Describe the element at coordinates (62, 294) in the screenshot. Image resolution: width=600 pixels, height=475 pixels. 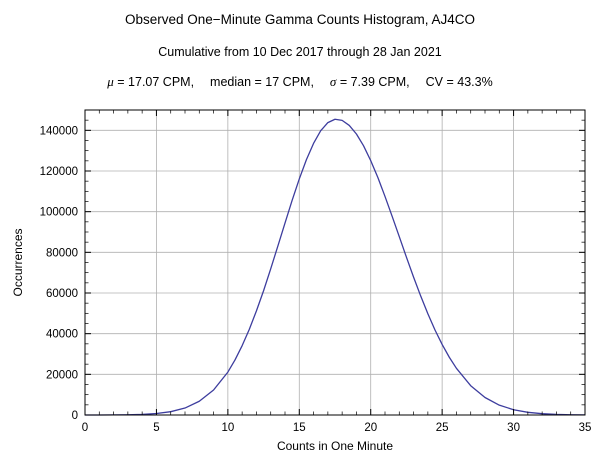
I see `y-tick-label: 60000` at that location.